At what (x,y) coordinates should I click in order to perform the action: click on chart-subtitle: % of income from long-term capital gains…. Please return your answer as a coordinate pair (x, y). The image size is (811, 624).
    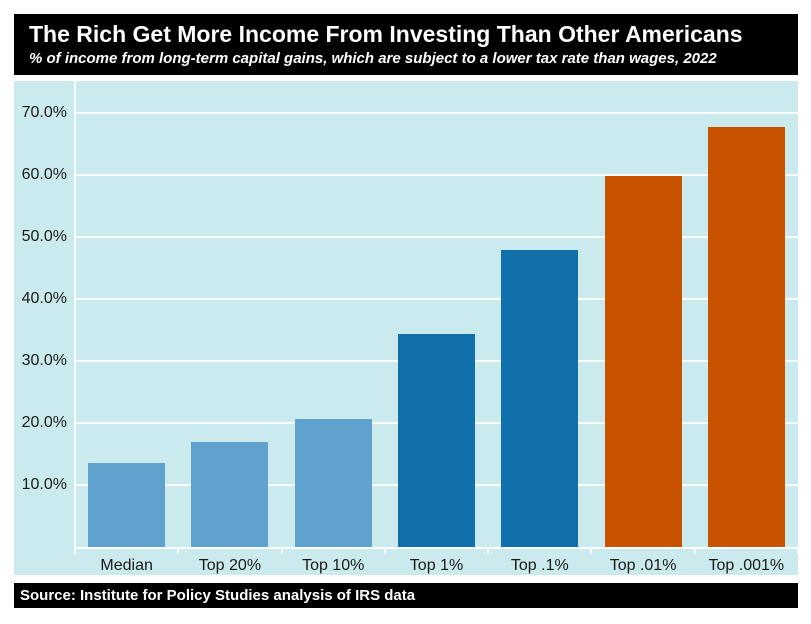
    Looking at the image, I should click on (373, 58).